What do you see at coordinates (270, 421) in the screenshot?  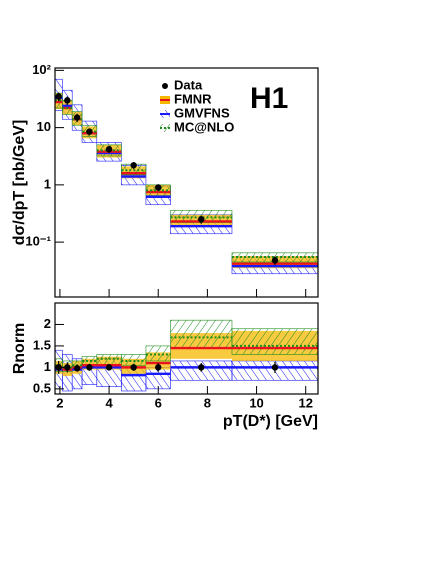 I see `x-axis-label: pT(D*) [GeV]` at bounding box center [270, 421].